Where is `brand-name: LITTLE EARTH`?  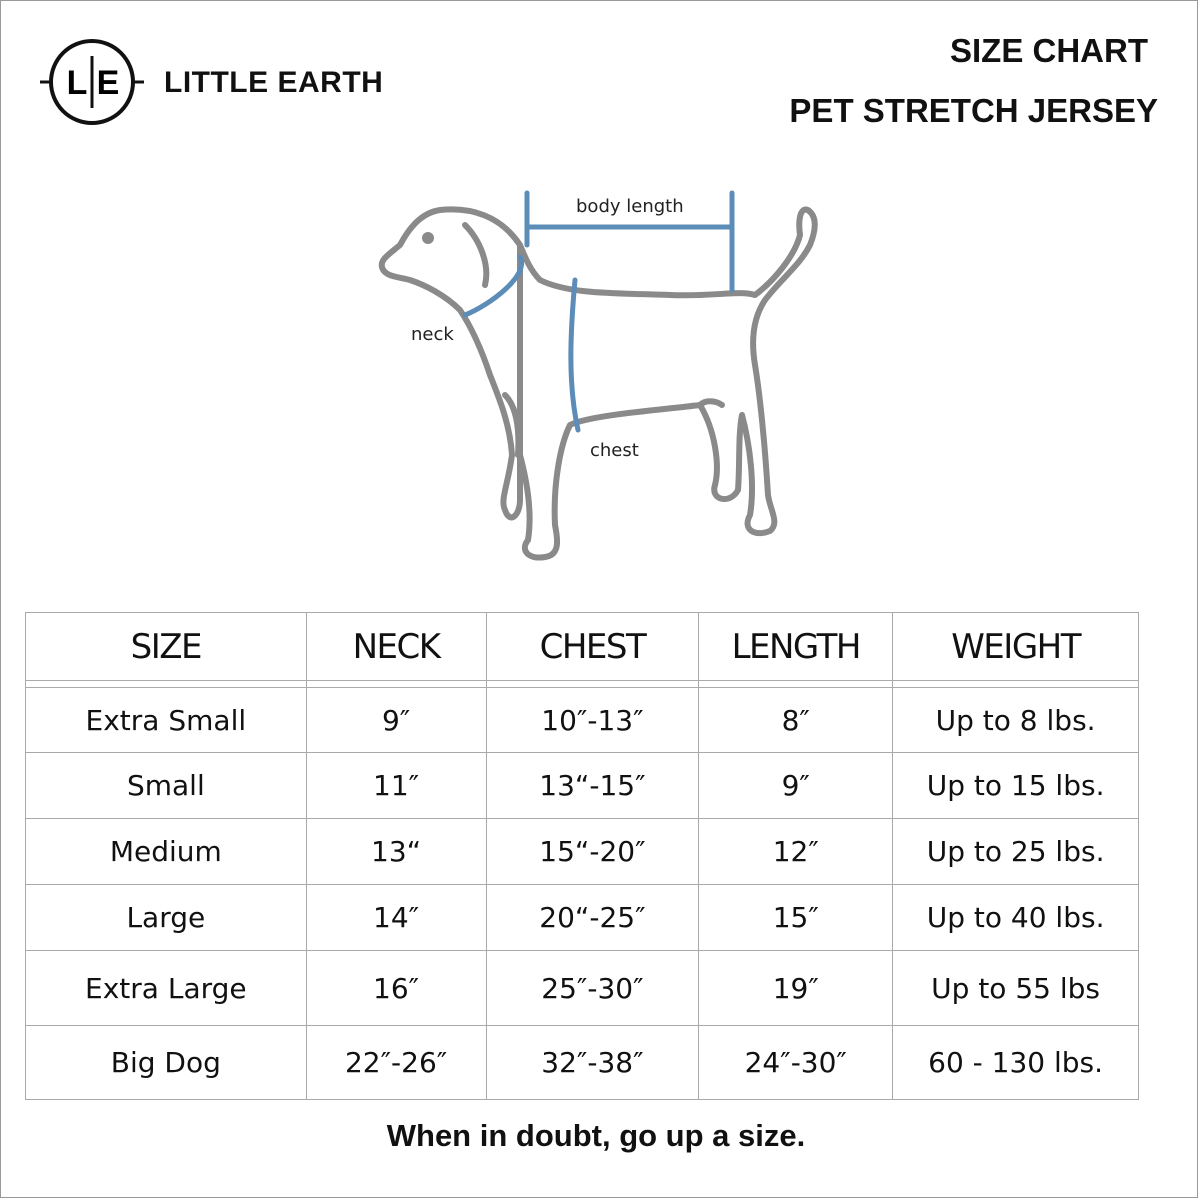
brand-name: LITTLE EARTH is located at coordinates (274, 82).